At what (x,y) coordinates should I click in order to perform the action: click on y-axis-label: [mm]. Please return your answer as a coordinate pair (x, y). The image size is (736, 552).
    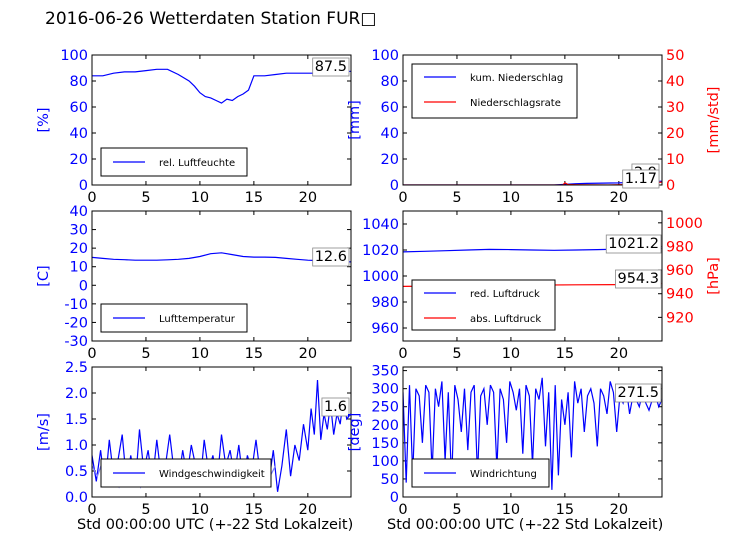
    Looking at the image, I should click on (355, 120).